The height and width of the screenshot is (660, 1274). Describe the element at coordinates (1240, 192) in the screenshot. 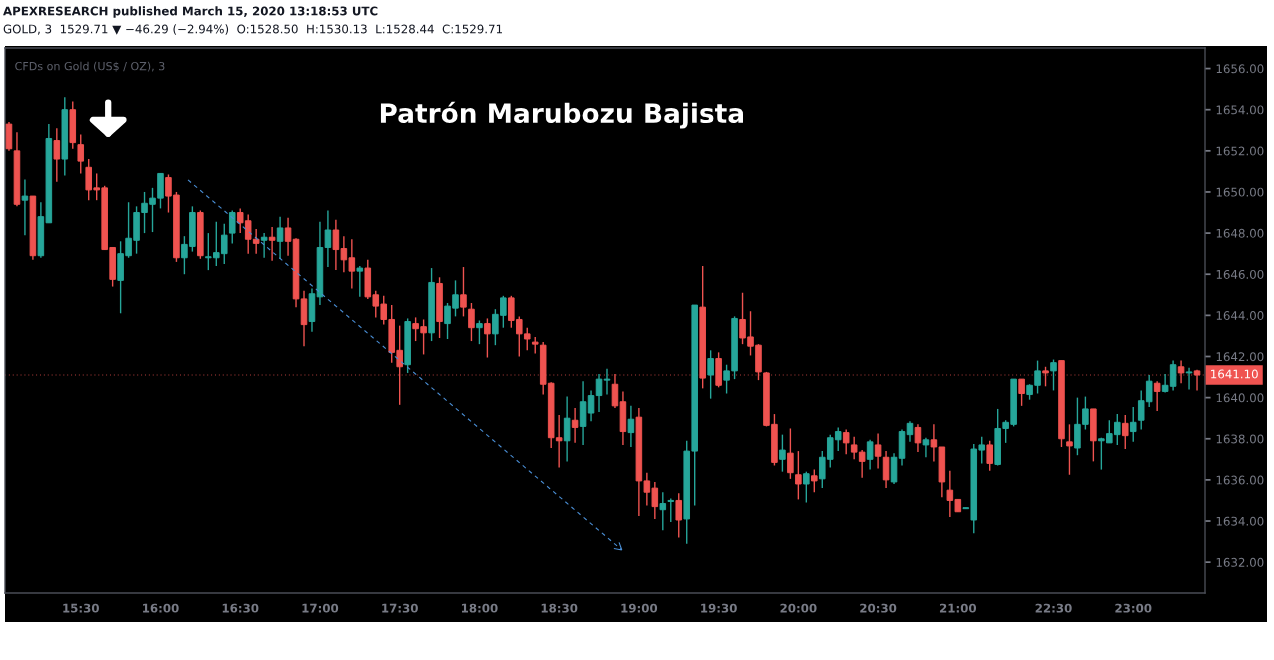

I see `y-tick-label: 1650.00` at that location.